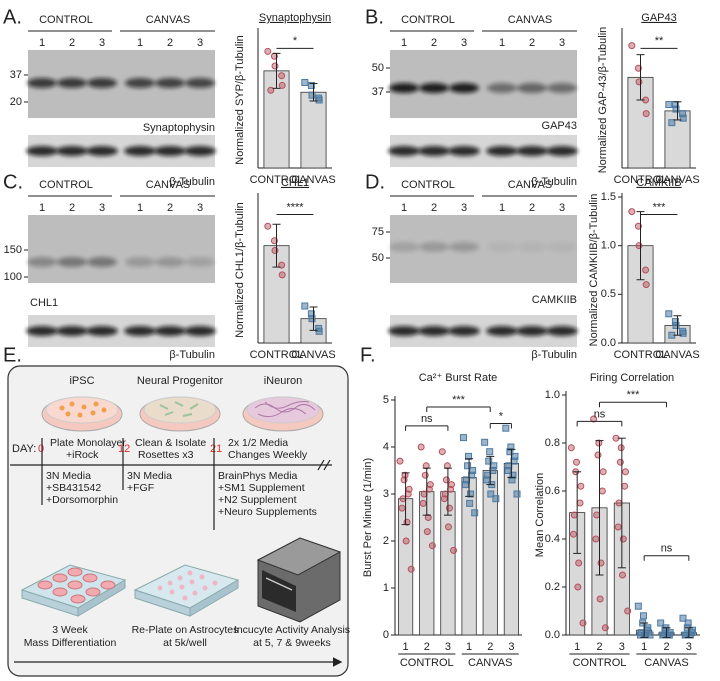 The image size is (720, 681). I want to click on media: 3N Media, so click(149, 476).